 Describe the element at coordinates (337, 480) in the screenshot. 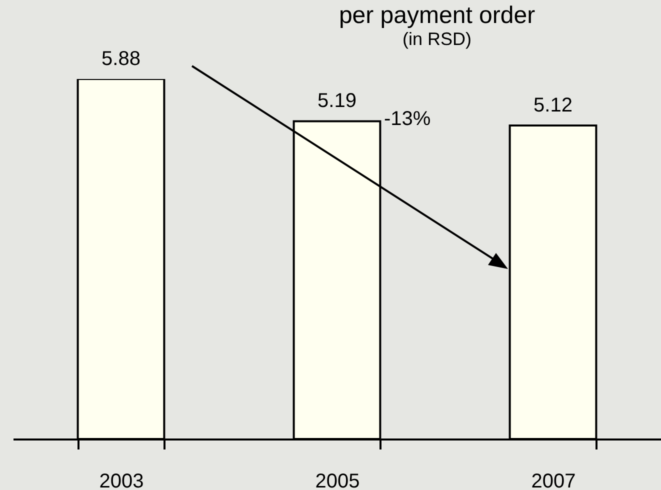

I see `x-tick-label: 2005` at that location.